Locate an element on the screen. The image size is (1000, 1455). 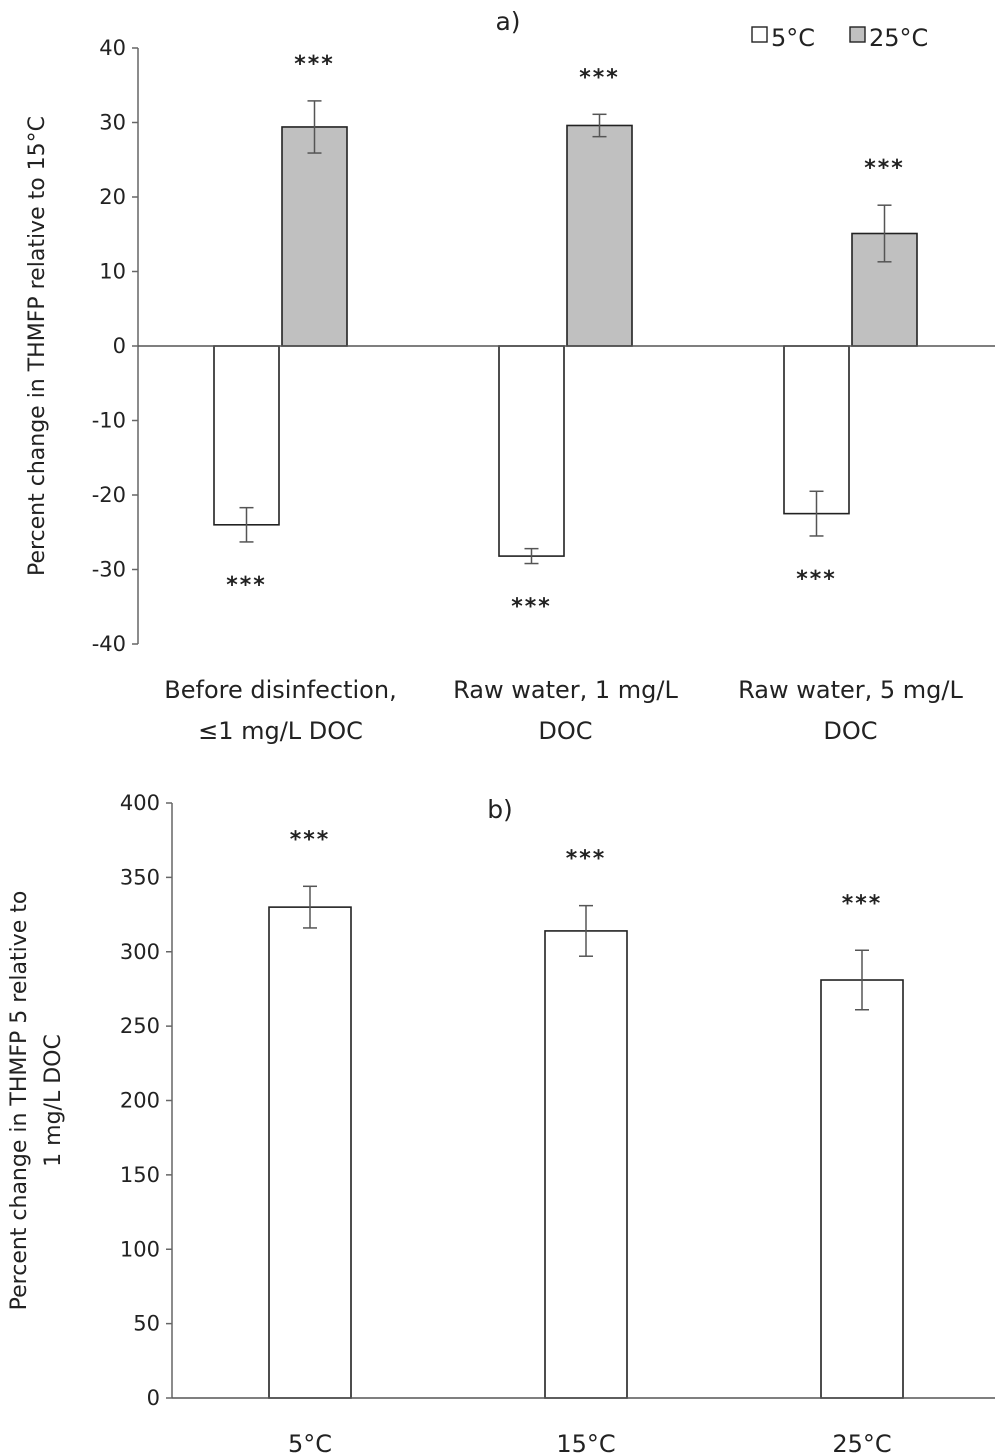
x-category-label: 15°C is located at coordinates (585, 1442).